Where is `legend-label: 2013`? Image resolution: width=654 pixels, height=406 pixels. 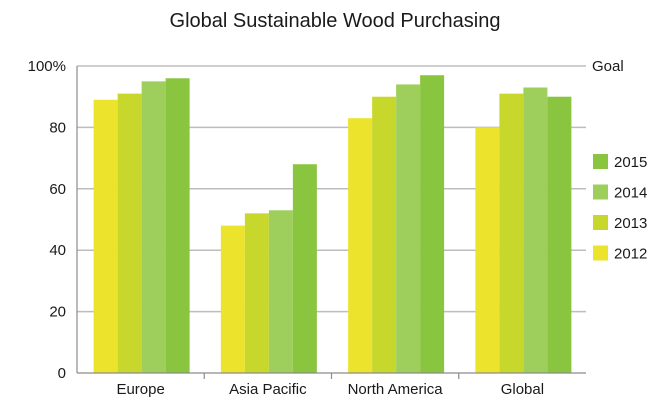
legend-label: 2013 is located at coordinates (630, 223).